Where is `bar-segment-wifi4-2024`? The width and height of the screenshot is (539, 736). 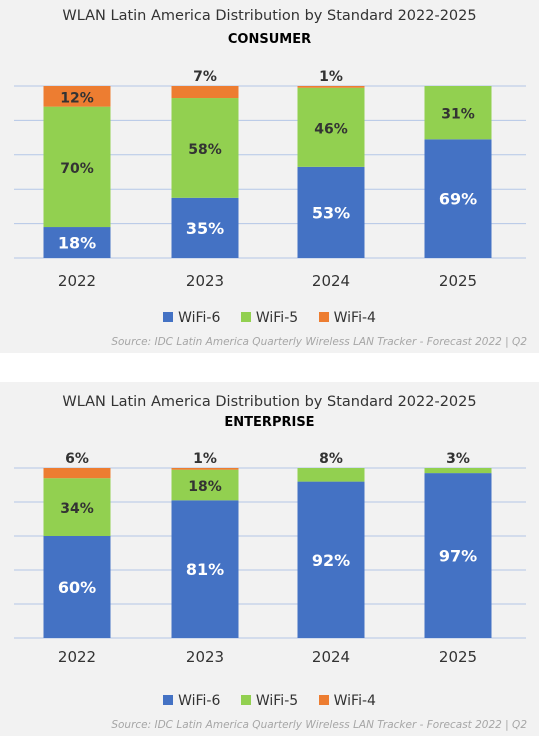
bar-segment-wifi4-2024 is located at coordinates (331, 87).